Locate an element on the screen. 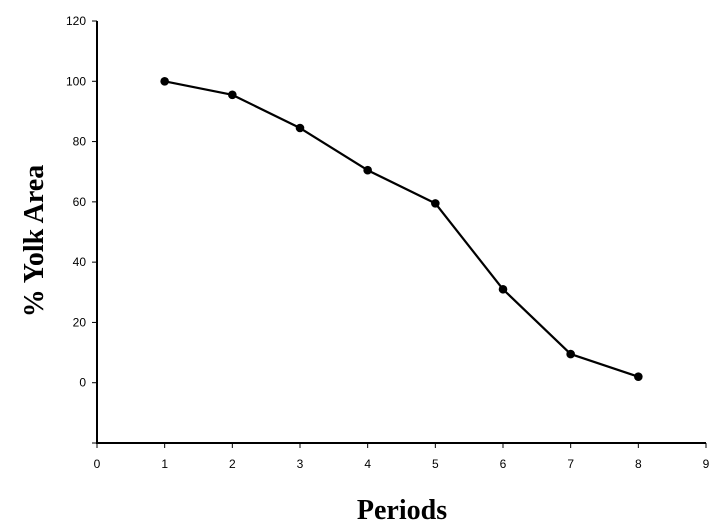 The width and height of the screenshot is (712, 524). x-tick-label: 2 is located at coordinates (232, 464).